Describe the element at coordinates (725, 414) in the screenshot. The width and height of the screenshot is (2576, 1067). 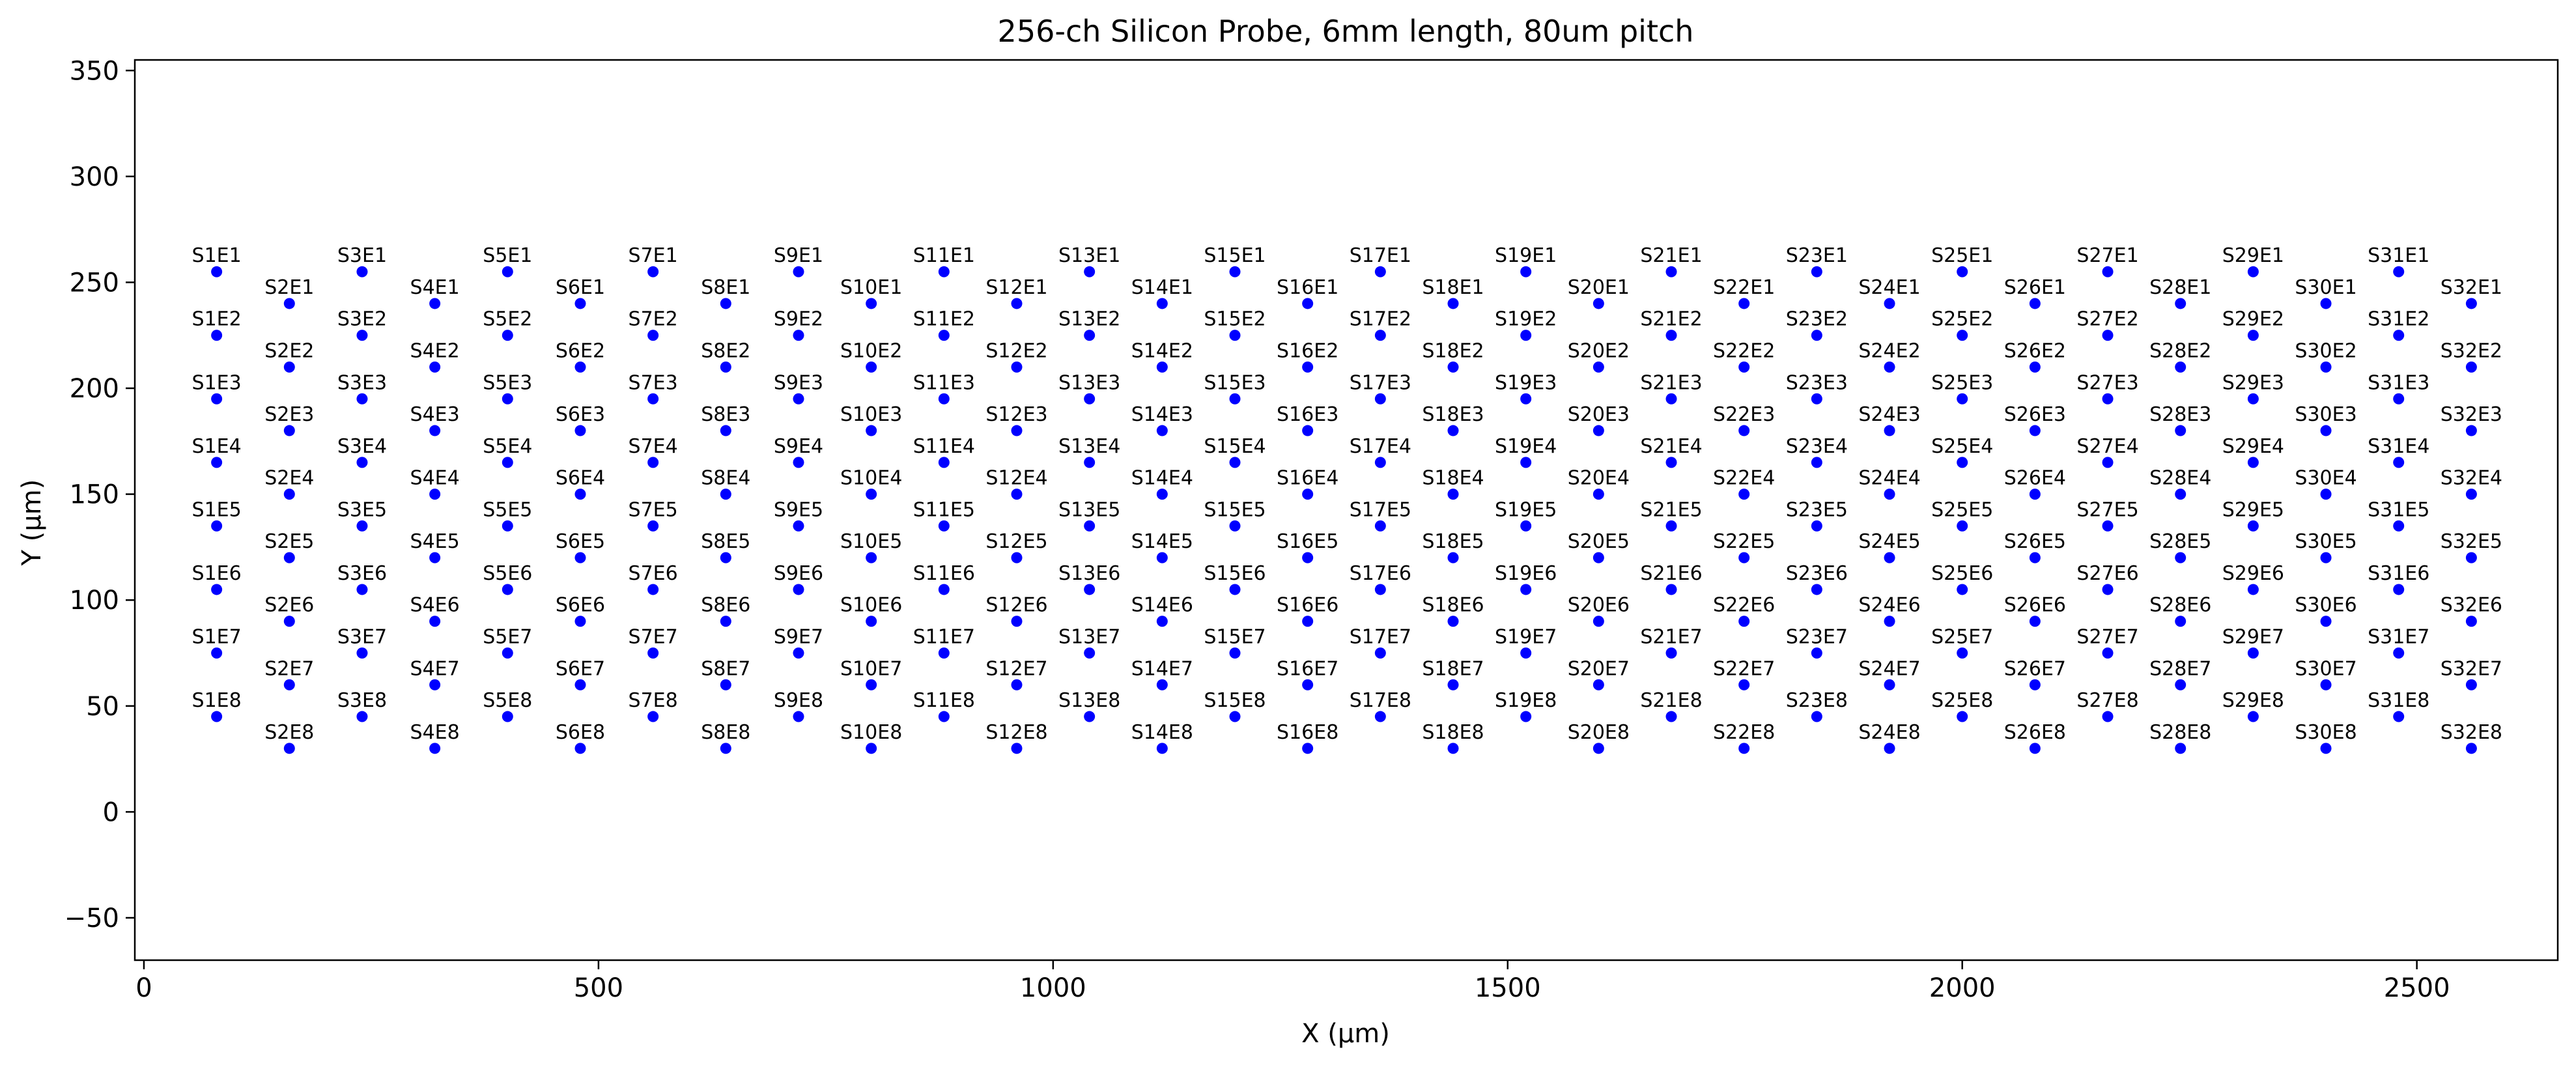
I see `electrode-label: S8E3` at that location.